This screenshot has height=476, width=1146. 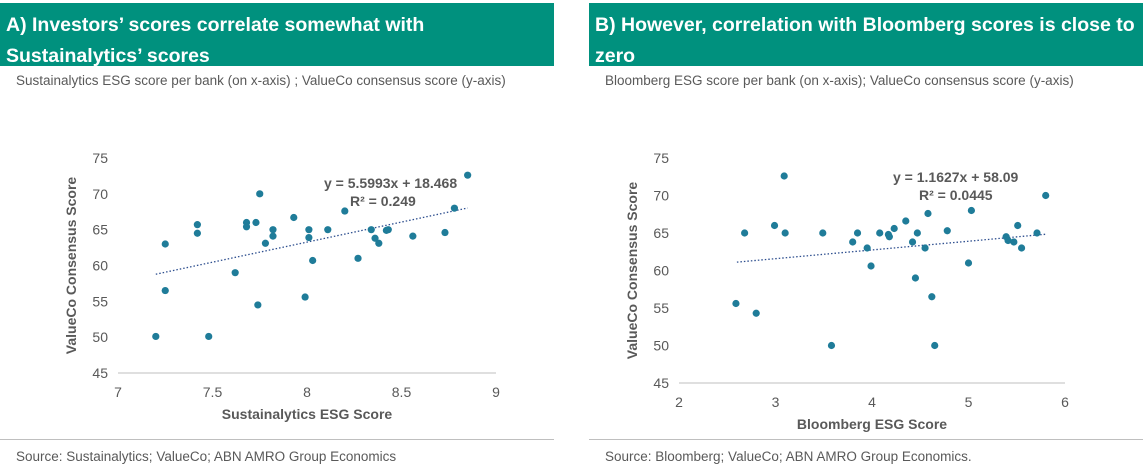 I want to click on regression-equation: y = 5.5993x + 18.468, so click(x=390, y=183).